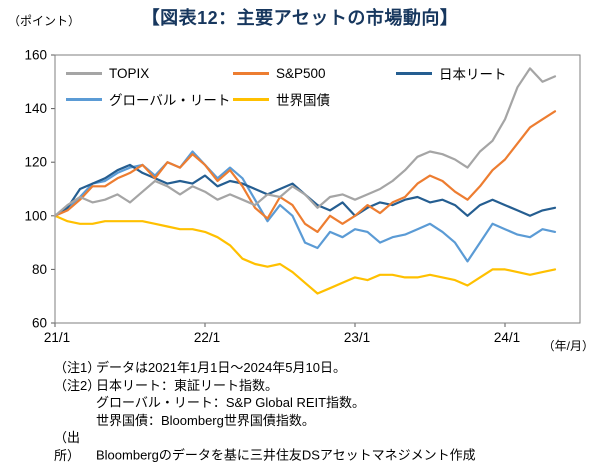  I want to click on chart-legend: TOPIX S&P500 日本リート グローバル・リート 世界国債, so click(306, 86).